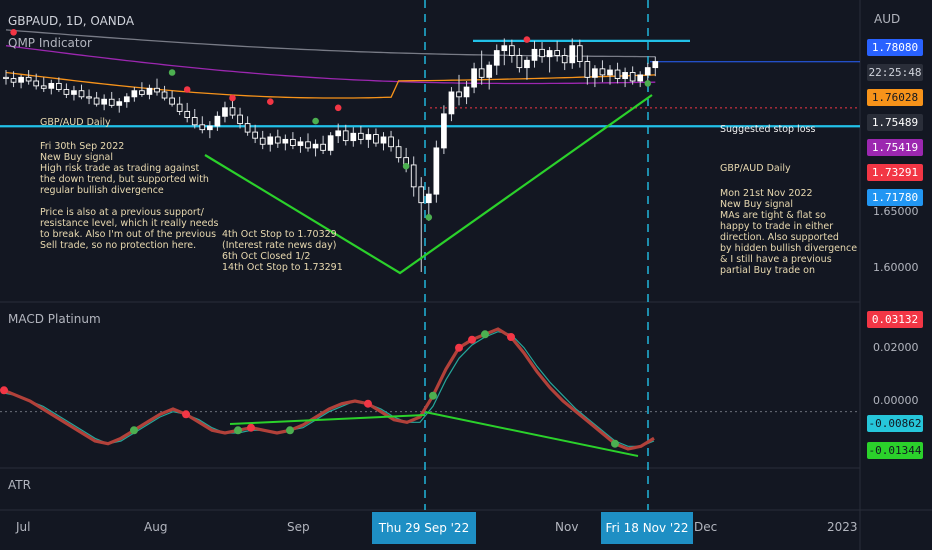 This screenshot has height=550, width=932. I want to click on x-axis-label: Jul, so click(23, 527).